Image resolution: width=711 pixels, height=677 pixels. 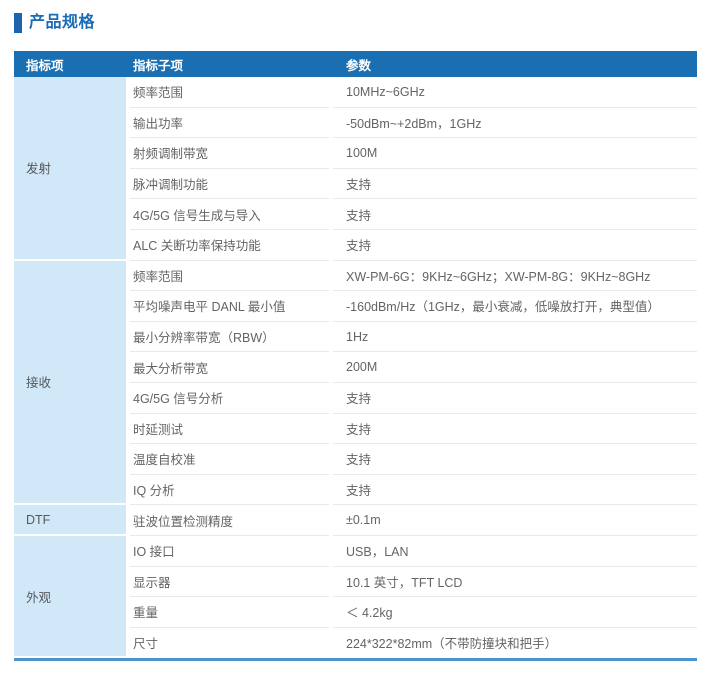 I want to click on table-group-cell: 外观, so click(x=70, y=597).